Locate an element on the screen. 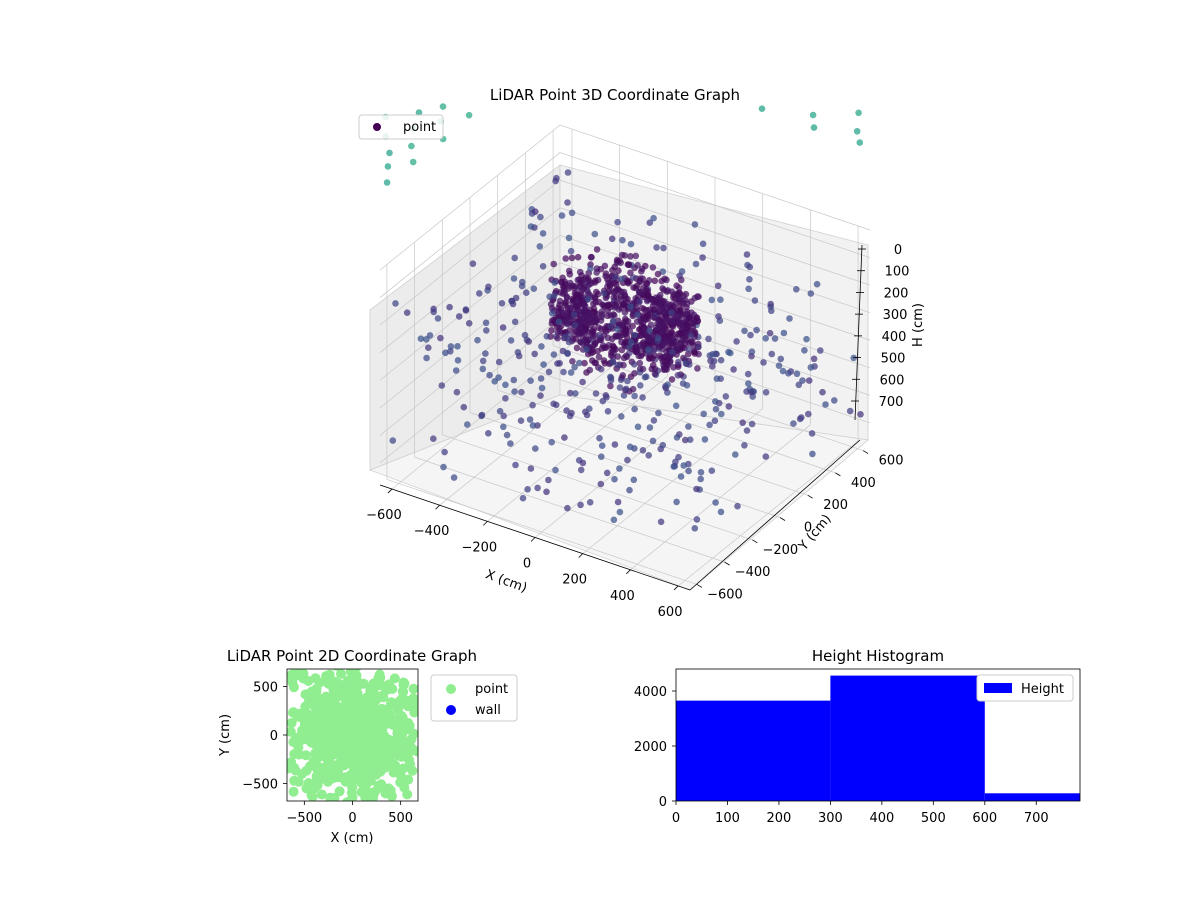 The height and width of the screenshot is (900, 1200). y-tick-mark is located at coordinates (699, 586).